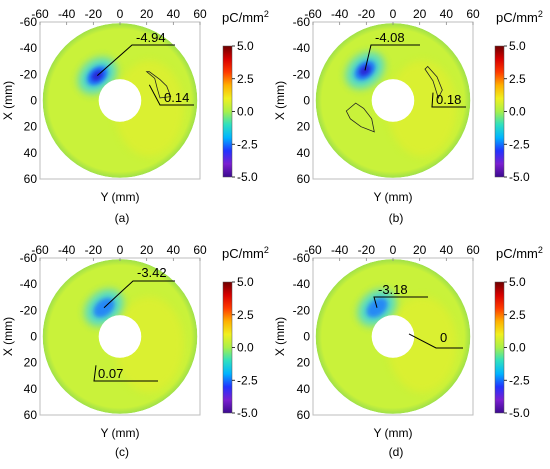 This screenshot has height=469, width=550. What do you see at coordinates (8, 100) in the screenshot?
I see `y-axis-label: X (mm)` at bounding box center [8, 100].